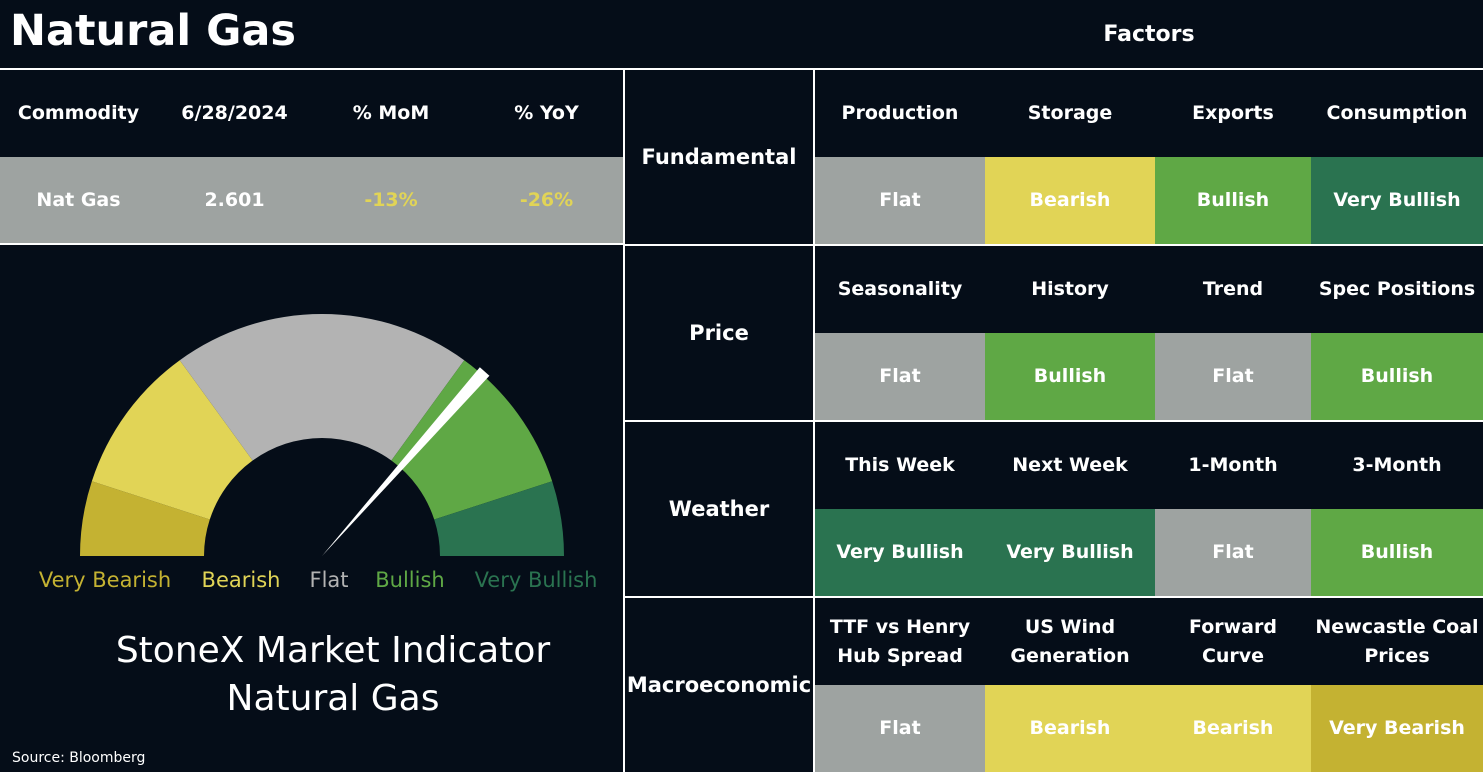 The width and height of the screenshot is (1483, 772). I want to click on page-title: Natural Gas, so click(153, 31).